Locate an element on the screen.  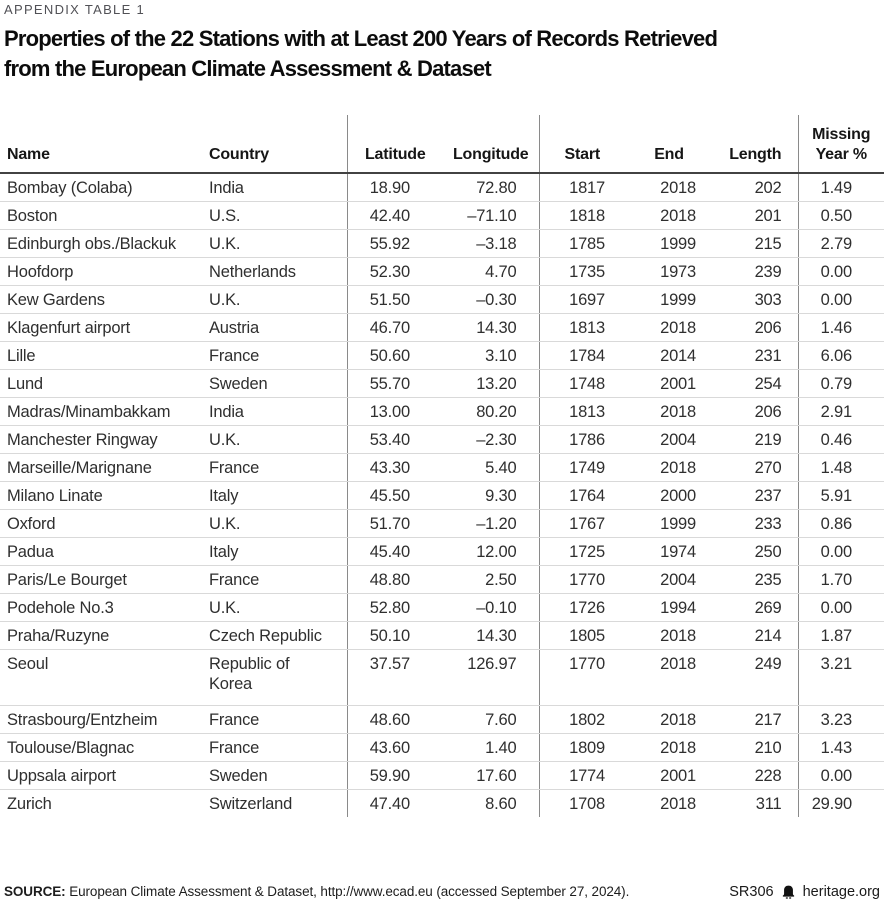
cell-longitude: 8.60 is located at coordinates (501, 804).